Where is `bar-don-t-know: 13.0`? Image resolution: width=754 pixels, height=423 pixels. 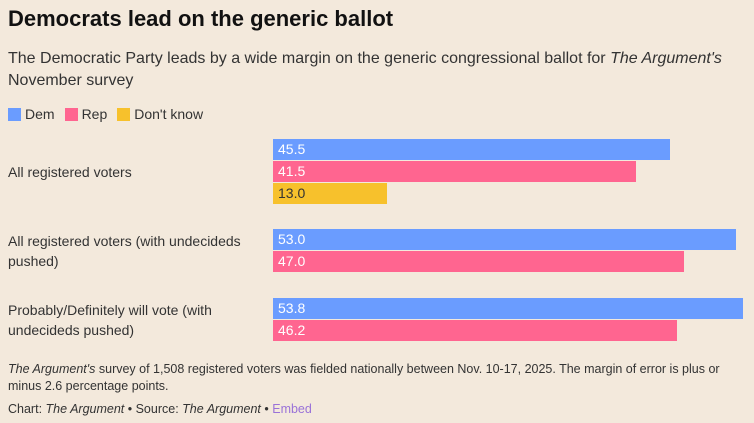 bar-don-t-know: 13.0 is located at coordinates (330, 193).